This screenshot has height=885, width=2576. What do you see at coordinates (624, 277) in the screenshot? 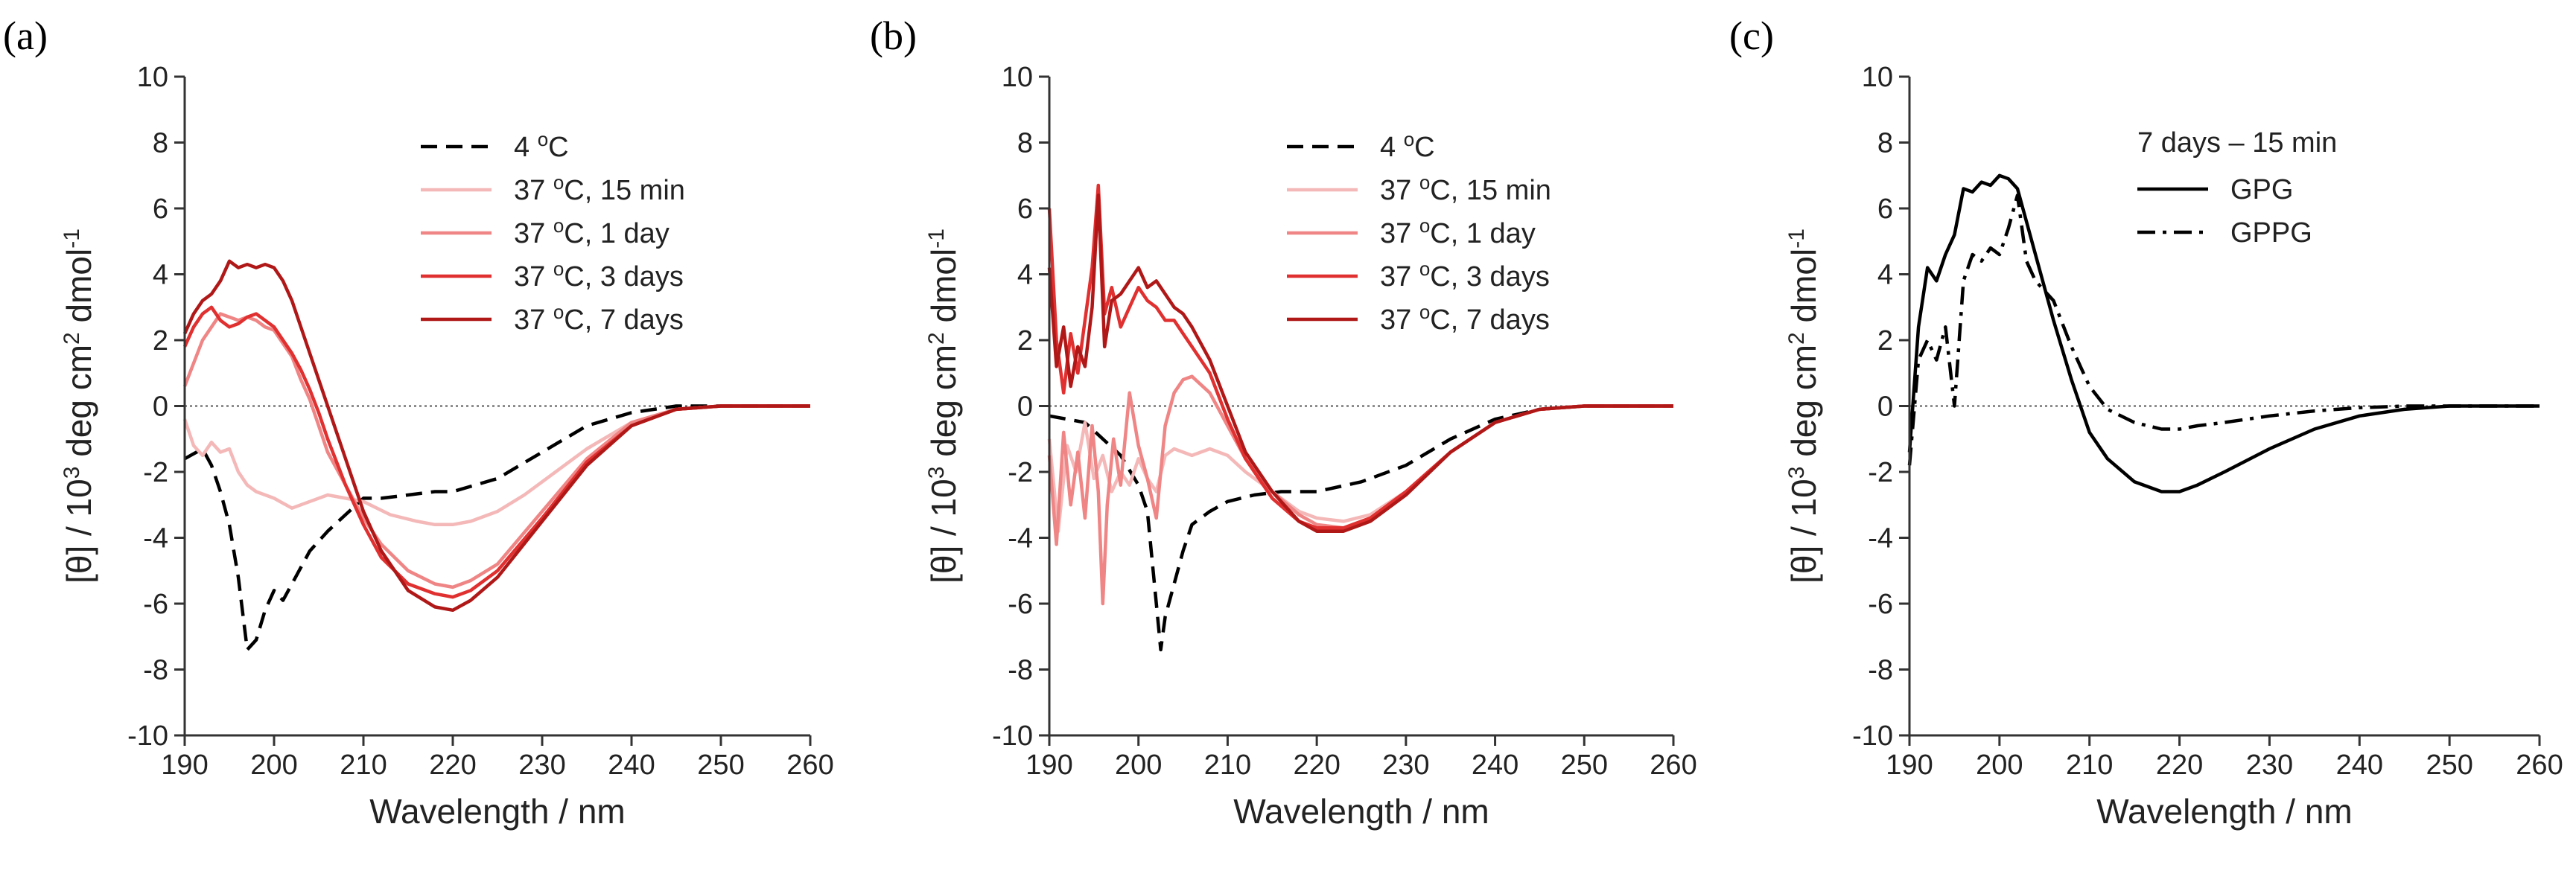
I see `legend-label-part: C, 3 days` at bounding box center [624, 277].